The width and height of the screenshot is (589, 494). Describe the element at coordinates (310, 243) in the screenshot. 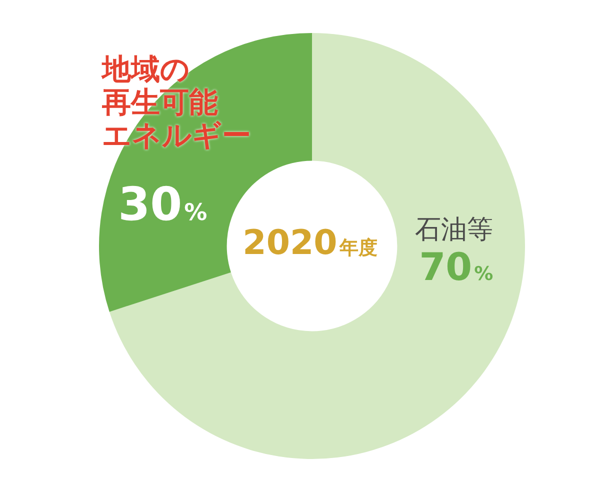

I see `text: 2020年度` at that location.